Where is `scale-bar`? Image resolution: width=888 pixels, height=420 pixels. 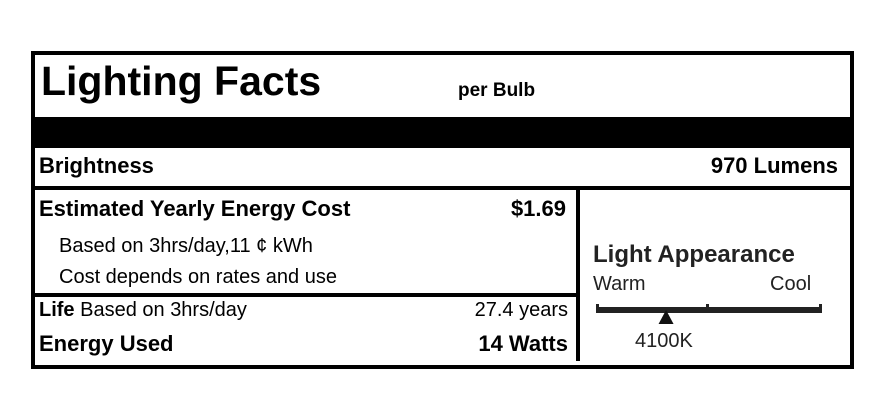 scale-bar is located at coordinates (709, 310).